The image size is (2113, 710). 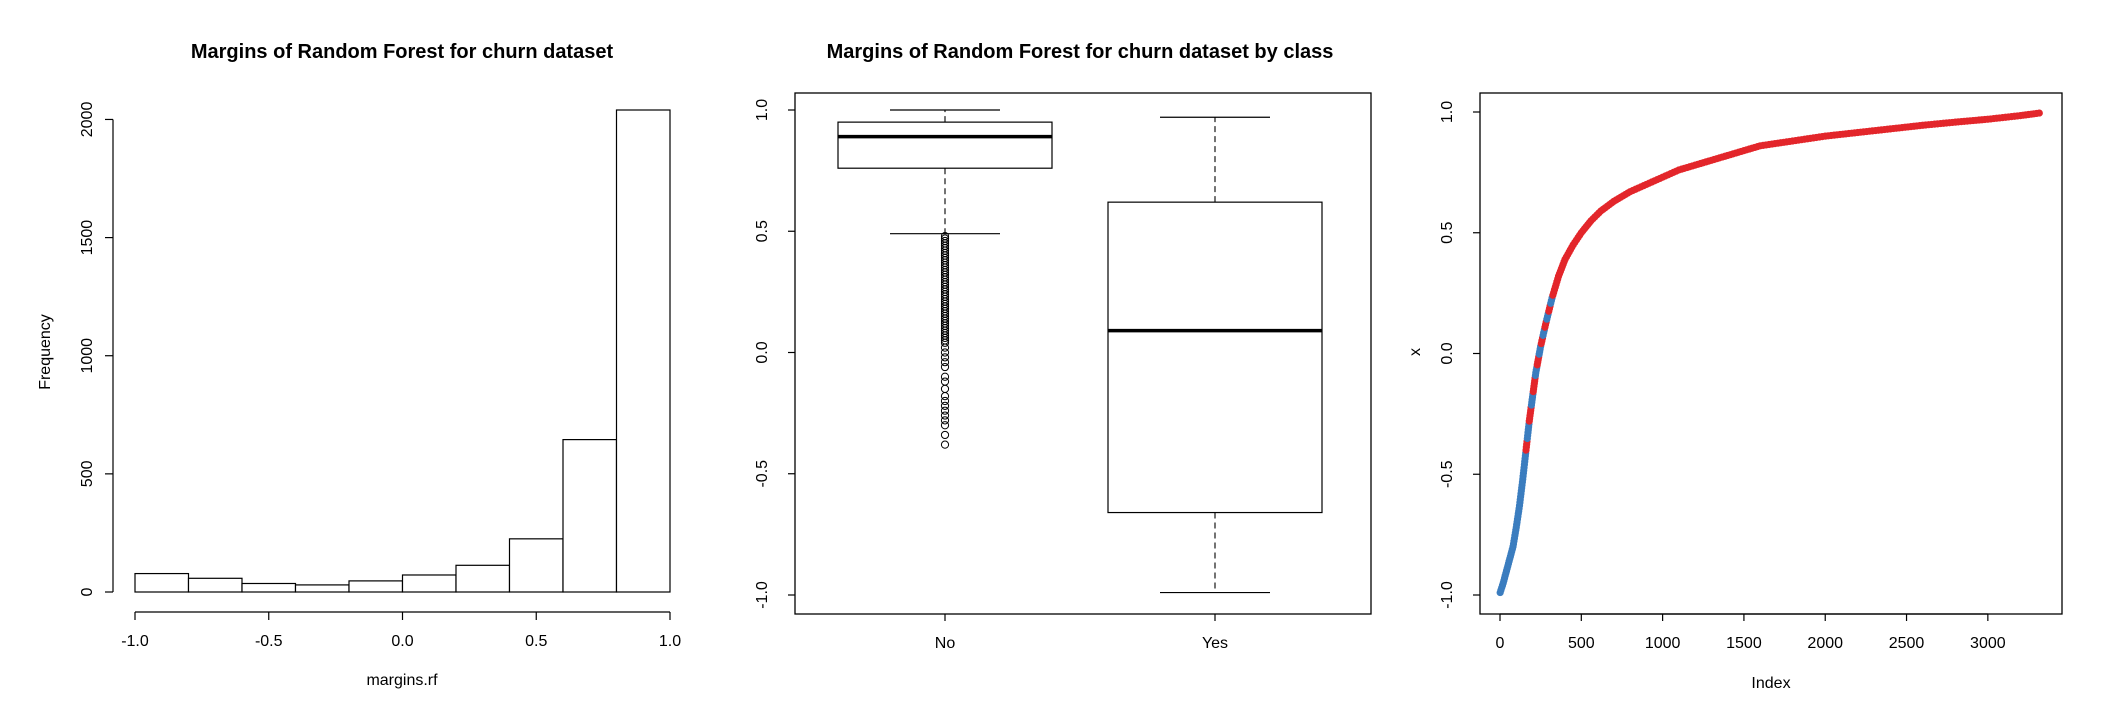 What do you see at coordinates (87, 591) in the screenshot?
I see `histogram-y-tick-label: 0` at bounding box center [87, 591].